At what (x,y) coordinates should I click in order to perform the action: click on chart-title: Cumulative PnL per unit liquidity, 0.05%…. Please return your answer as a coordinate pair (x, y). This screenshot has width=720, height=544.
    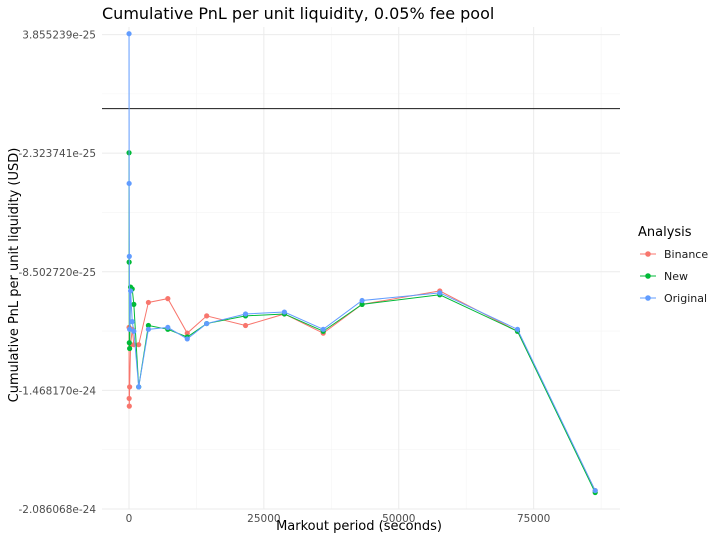
    Looking at the image, I should click on (298, 13).